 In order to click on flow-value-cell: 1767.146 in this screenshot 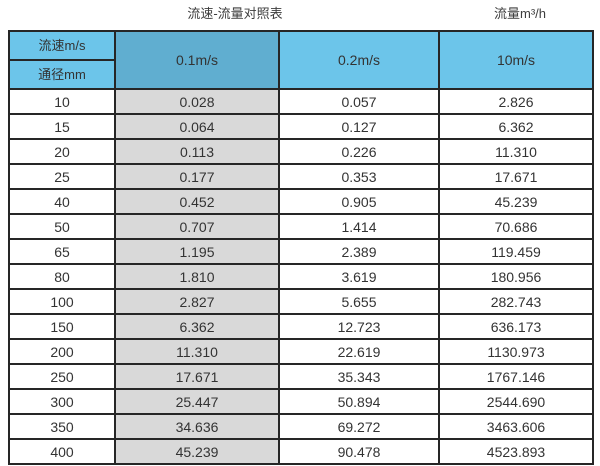, I will do `click(516, 376)`.